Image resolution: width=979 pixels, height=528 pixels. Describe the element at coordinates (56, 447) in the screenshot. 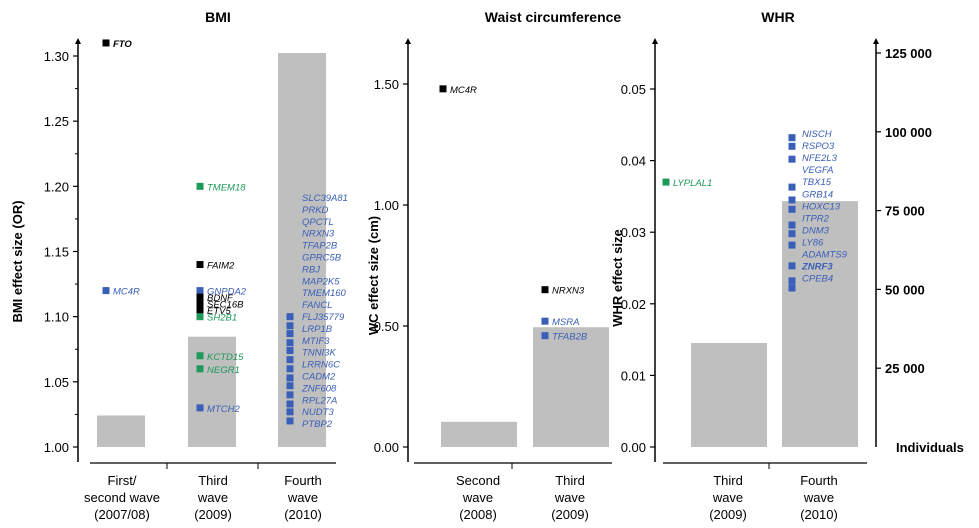

I see `y-tick-label: 1.00` at that location.